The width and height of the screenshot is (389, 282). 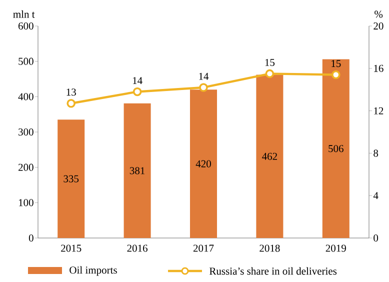 What do you see at coordinates (273, 271) in the screenshot?
I see `legend-label: Russia’s share in oil deliveries` at bounding box center [273, 271].